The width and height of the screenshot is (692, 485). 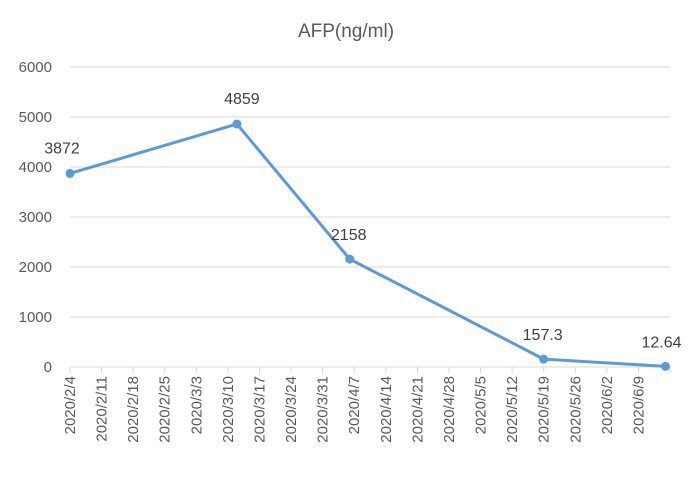 What do you see at coordinates (661, 342) in the screenshot?
I see `data-label: 12.64` at bounding box center [661, 342].